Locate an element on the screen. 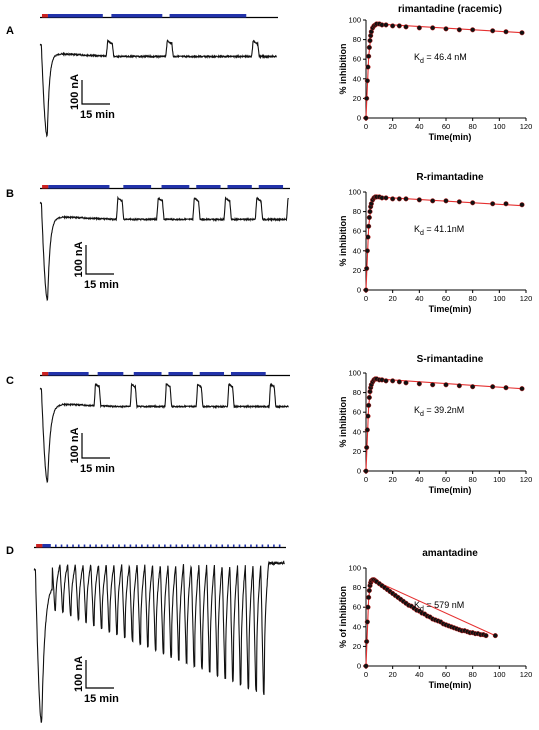 The image size is (539, 730). x-tick-label: 120 is located at coordinates (526, 479).